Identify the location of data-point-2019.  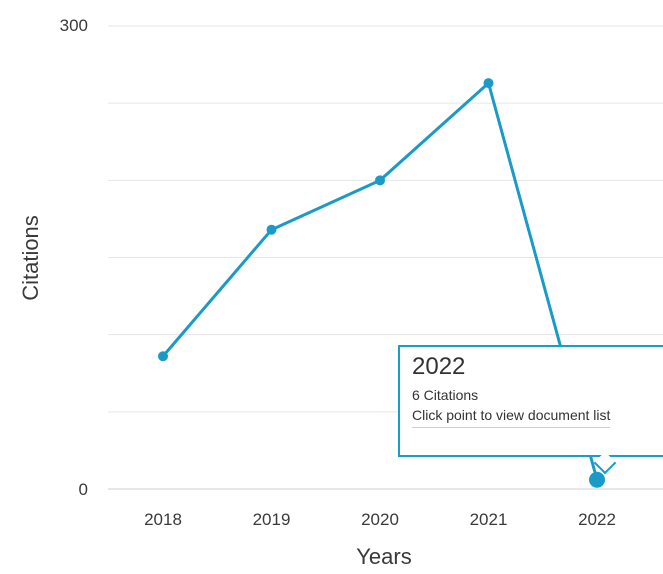
(271, 229).